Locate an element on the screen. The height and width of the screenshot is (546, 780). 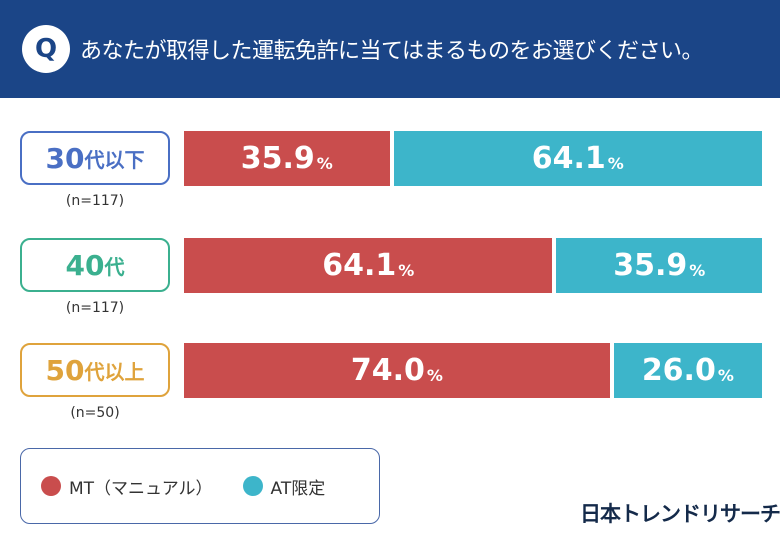
category-label: 30 代以下 is located at coordinates (95, 158).